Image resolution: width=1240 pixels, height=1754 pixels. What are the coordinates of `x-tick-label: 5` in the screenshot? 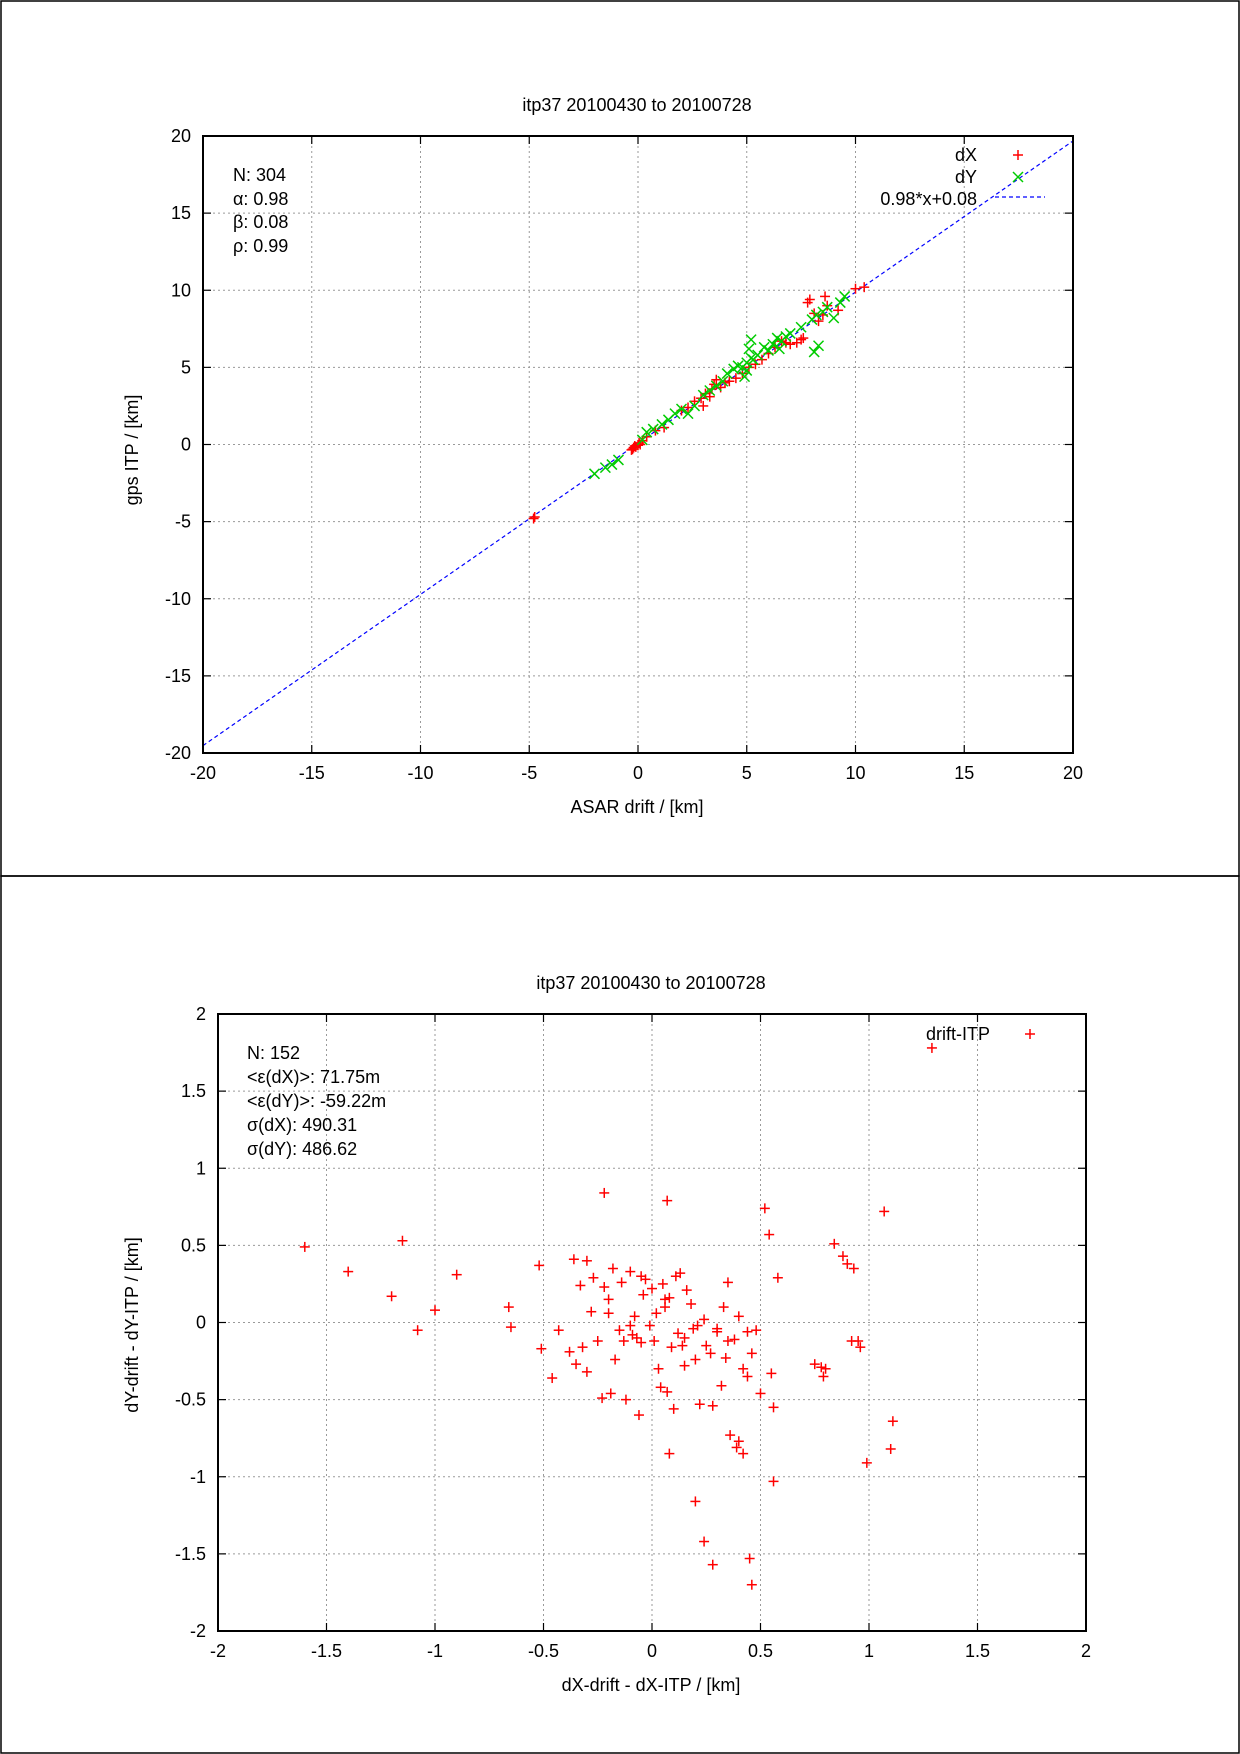 It's located at (747, 773).